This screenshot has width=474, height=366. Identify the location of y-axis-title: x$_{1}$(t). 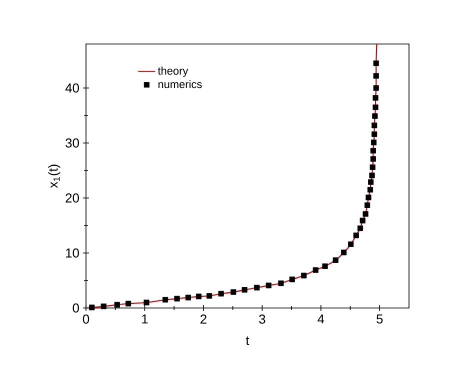
(54, 176).